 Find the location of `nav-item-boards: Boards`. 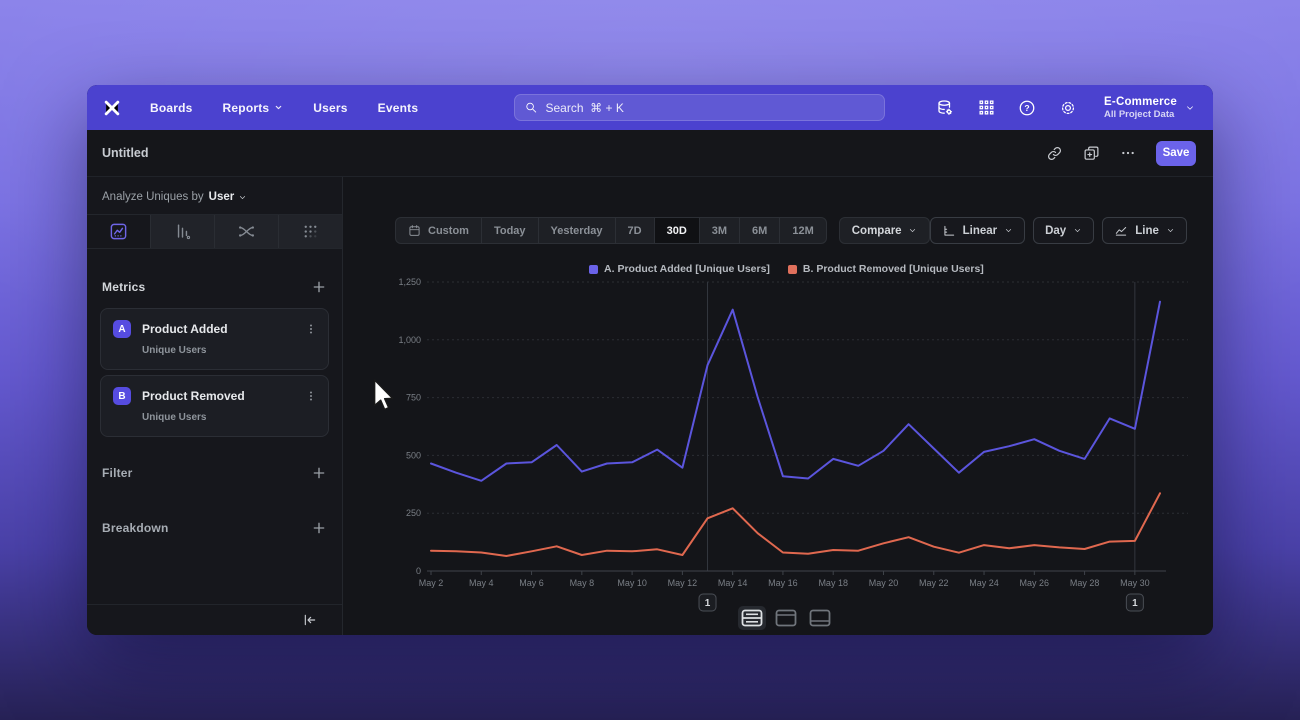

nav-item-boards: Boards is located at coordinates (171, 108).